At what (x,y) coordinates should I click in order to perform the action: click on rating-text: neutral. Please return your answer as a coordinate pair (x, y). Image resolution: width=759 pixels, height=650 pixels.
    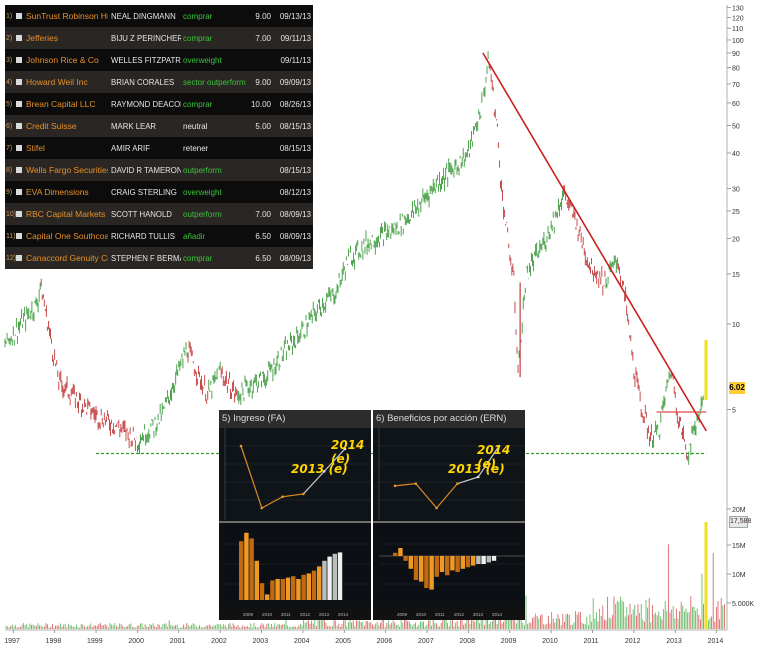
    Looking at the image, I should click on (195, 126).